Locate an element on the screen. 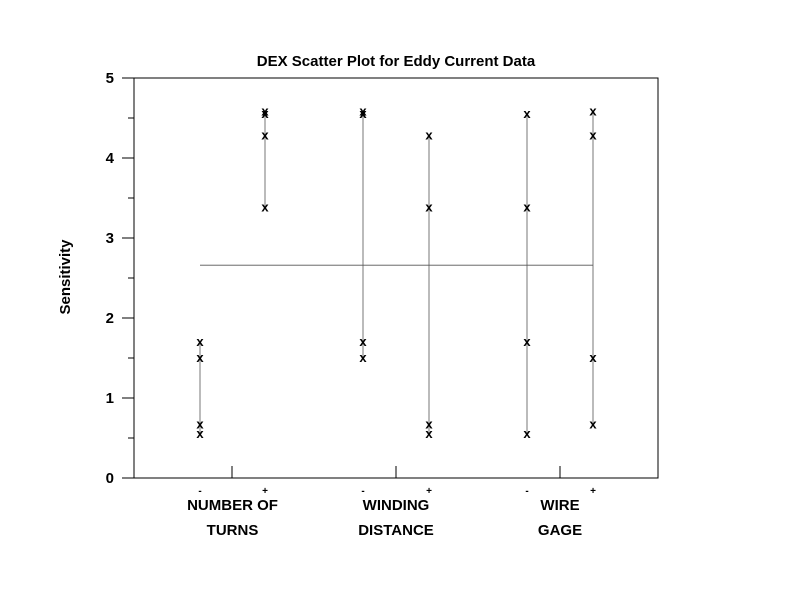 The image size is (792, 612). y-tick-label: 3 is located at coordinates (110, 238).